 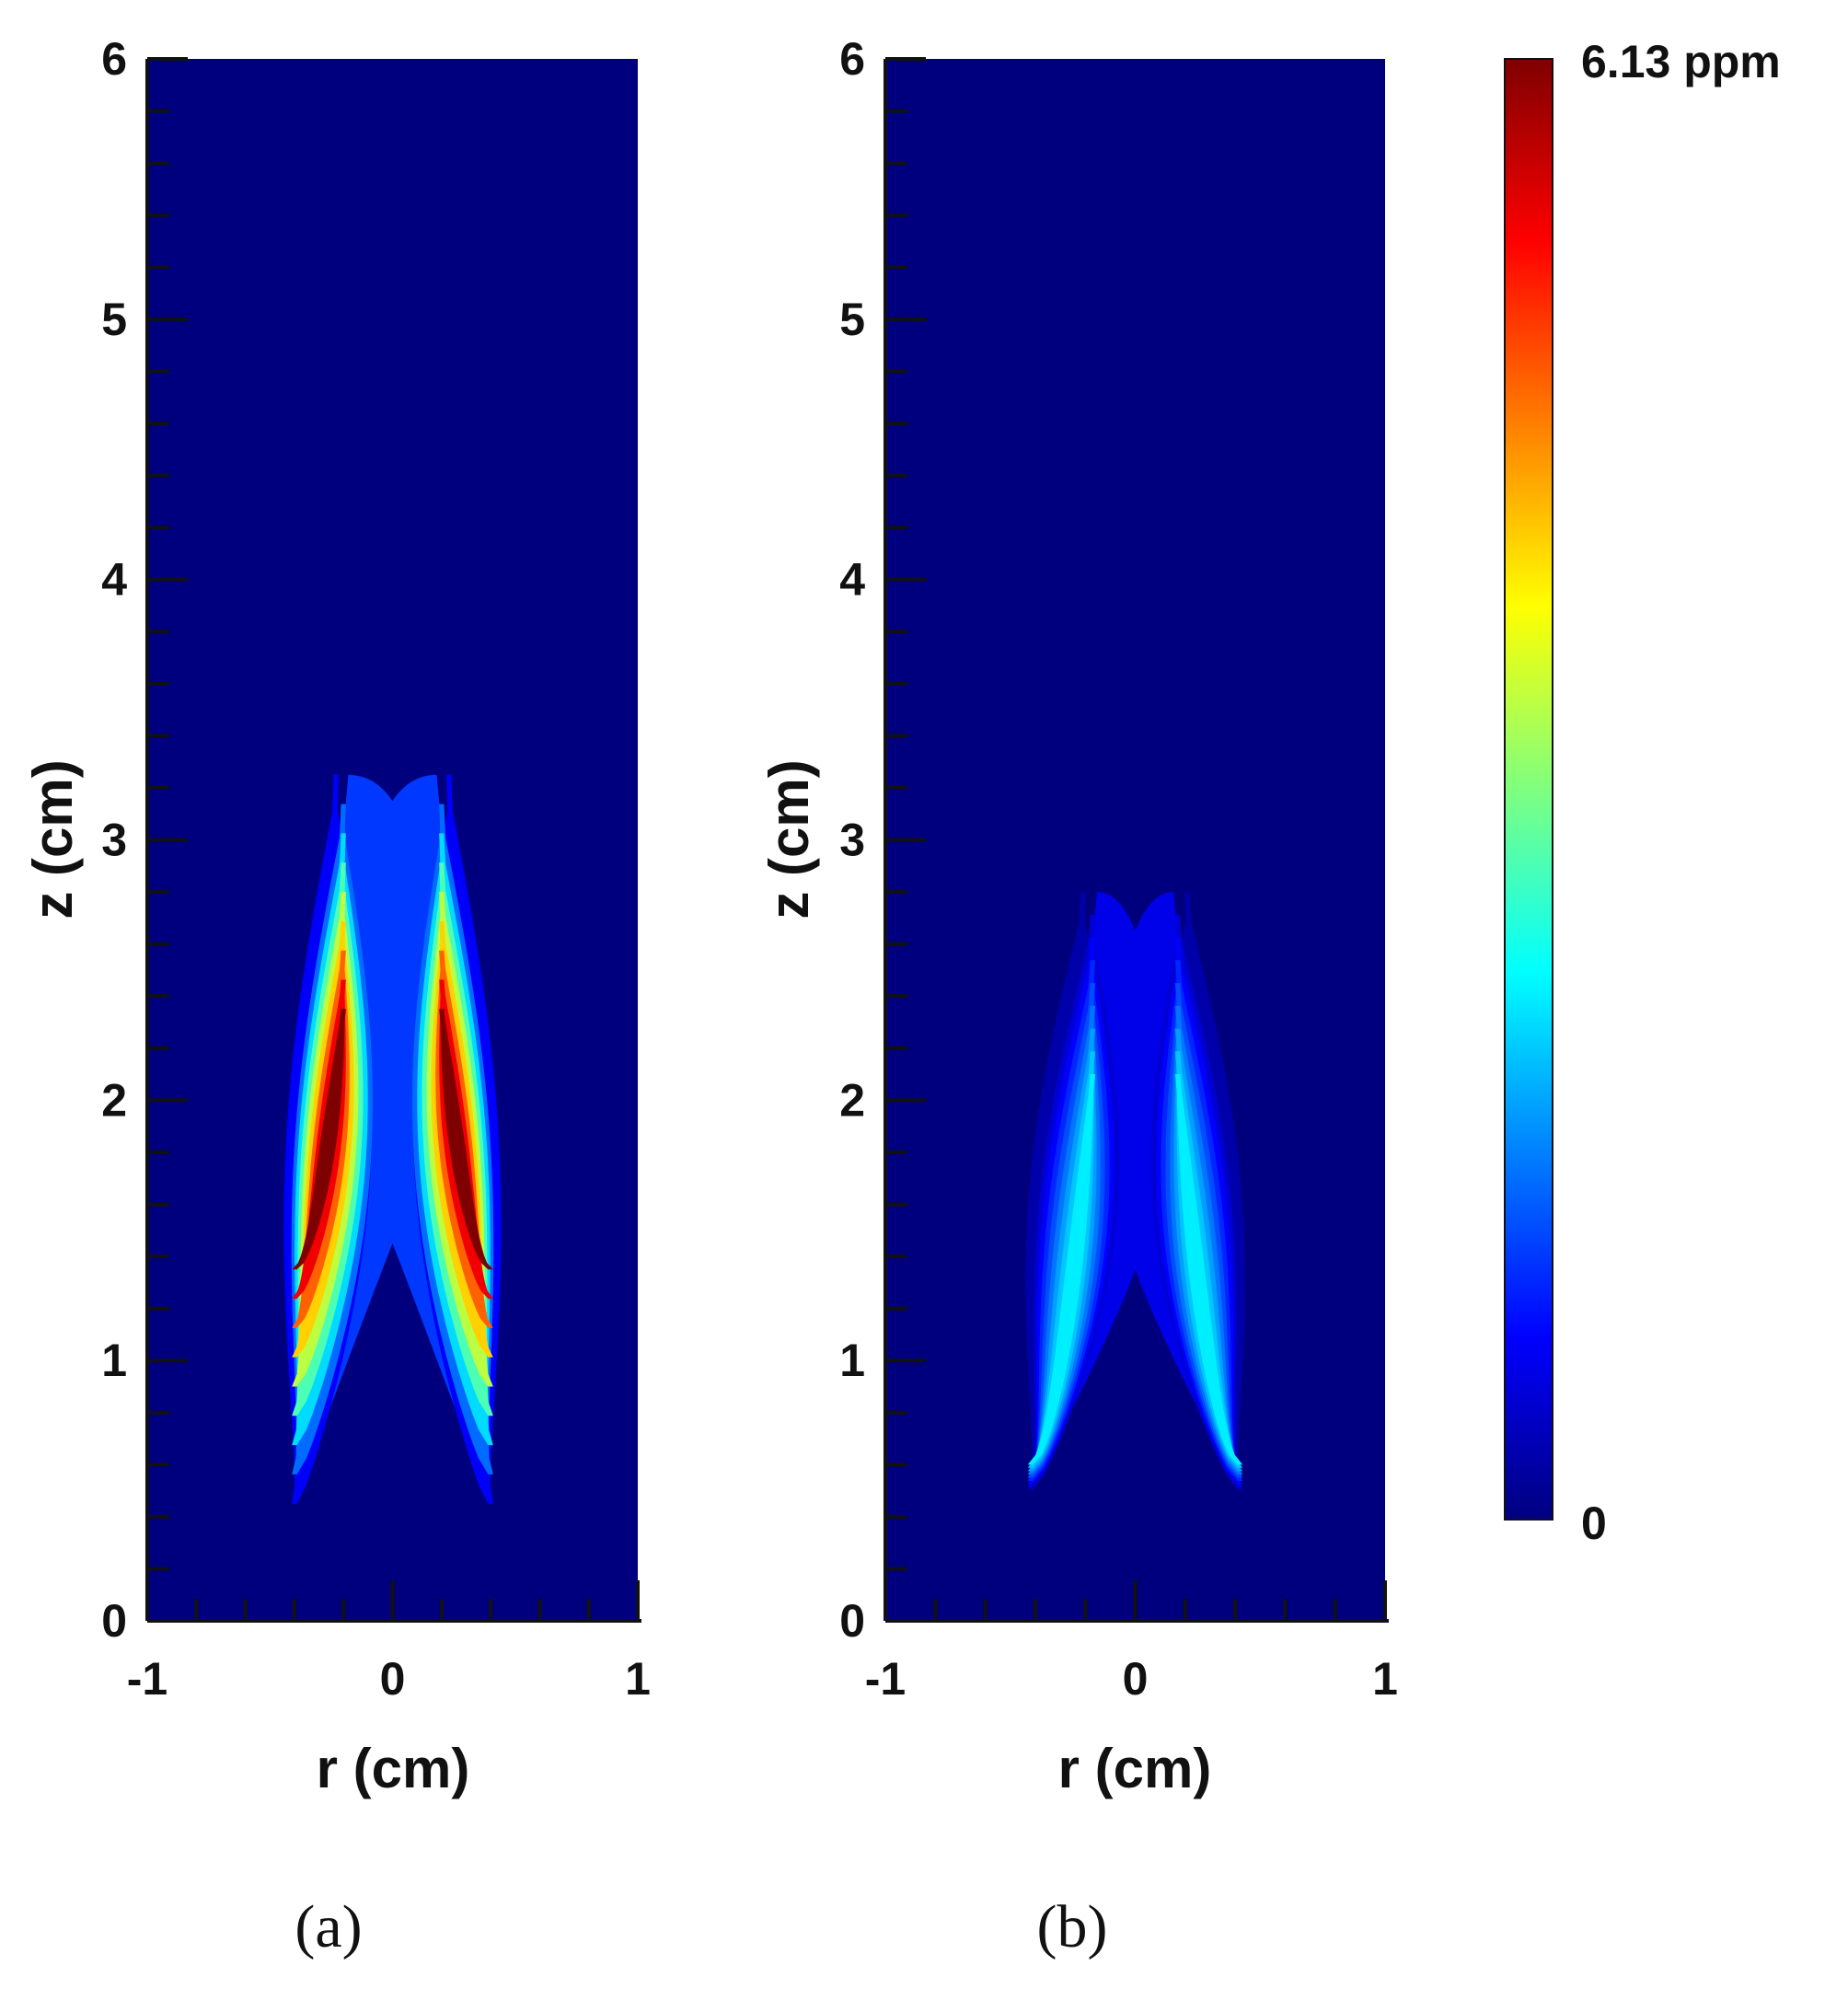 I want to click on x-axis-title-a: r (cm), so click(x=393, y=1768).